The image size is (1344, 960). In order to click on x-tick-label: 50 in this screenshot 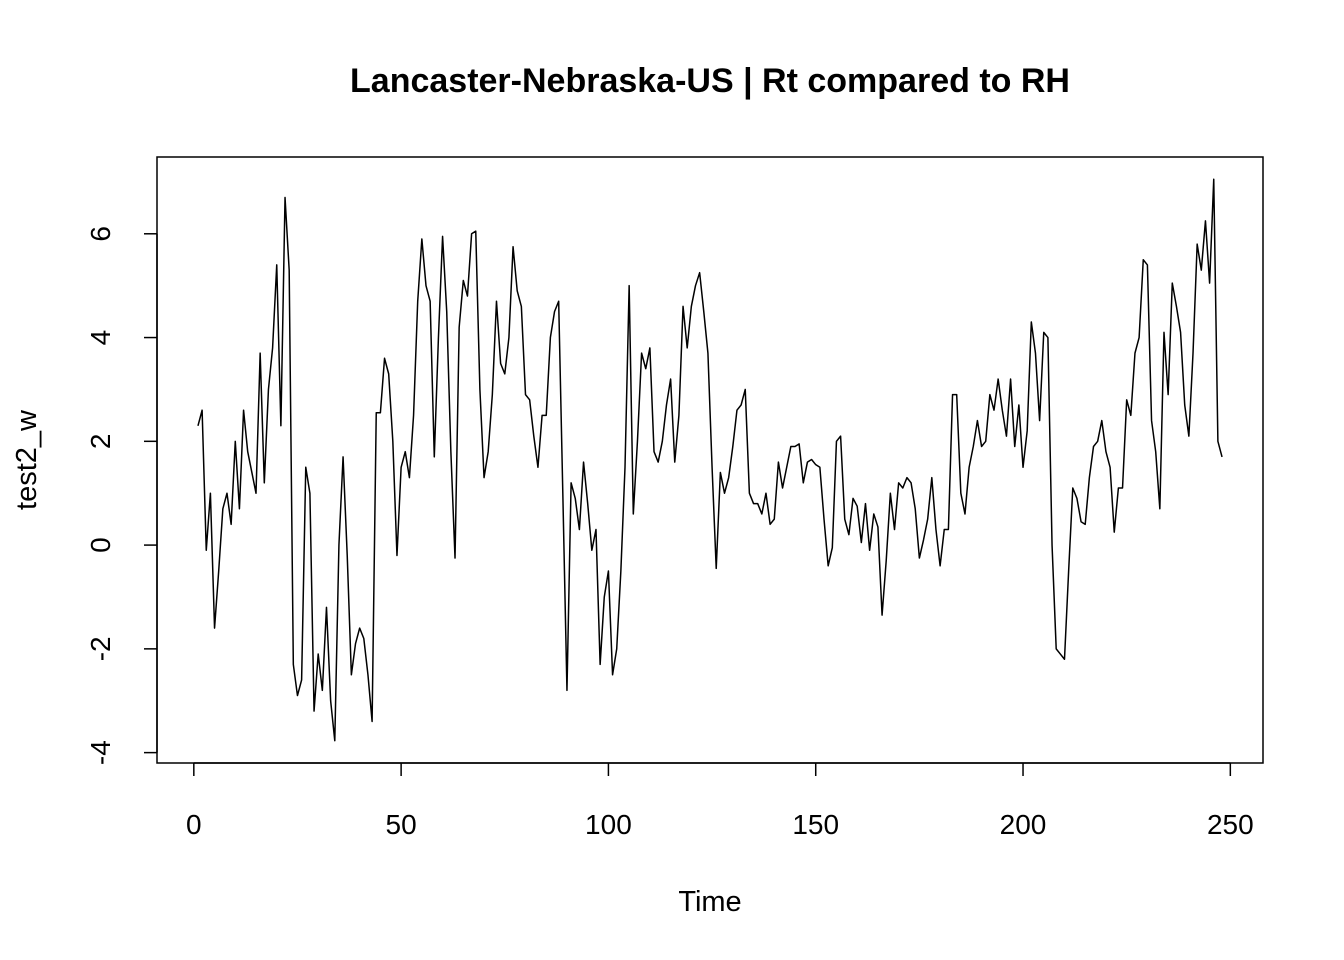, I will do `click(401, 824)`.